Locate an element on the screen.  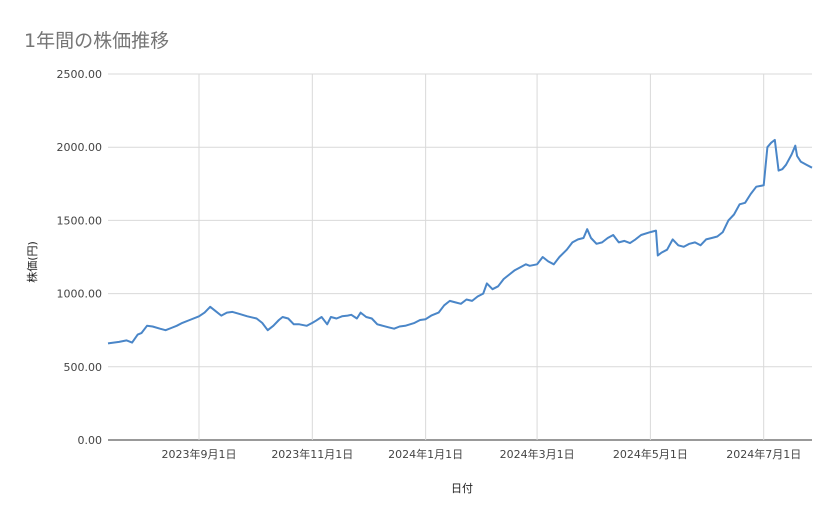
y-axis-ticks: 2500.00 2000.00 1500.00 1000.00 500.00 0.00 is located at coordinates (80, 257).